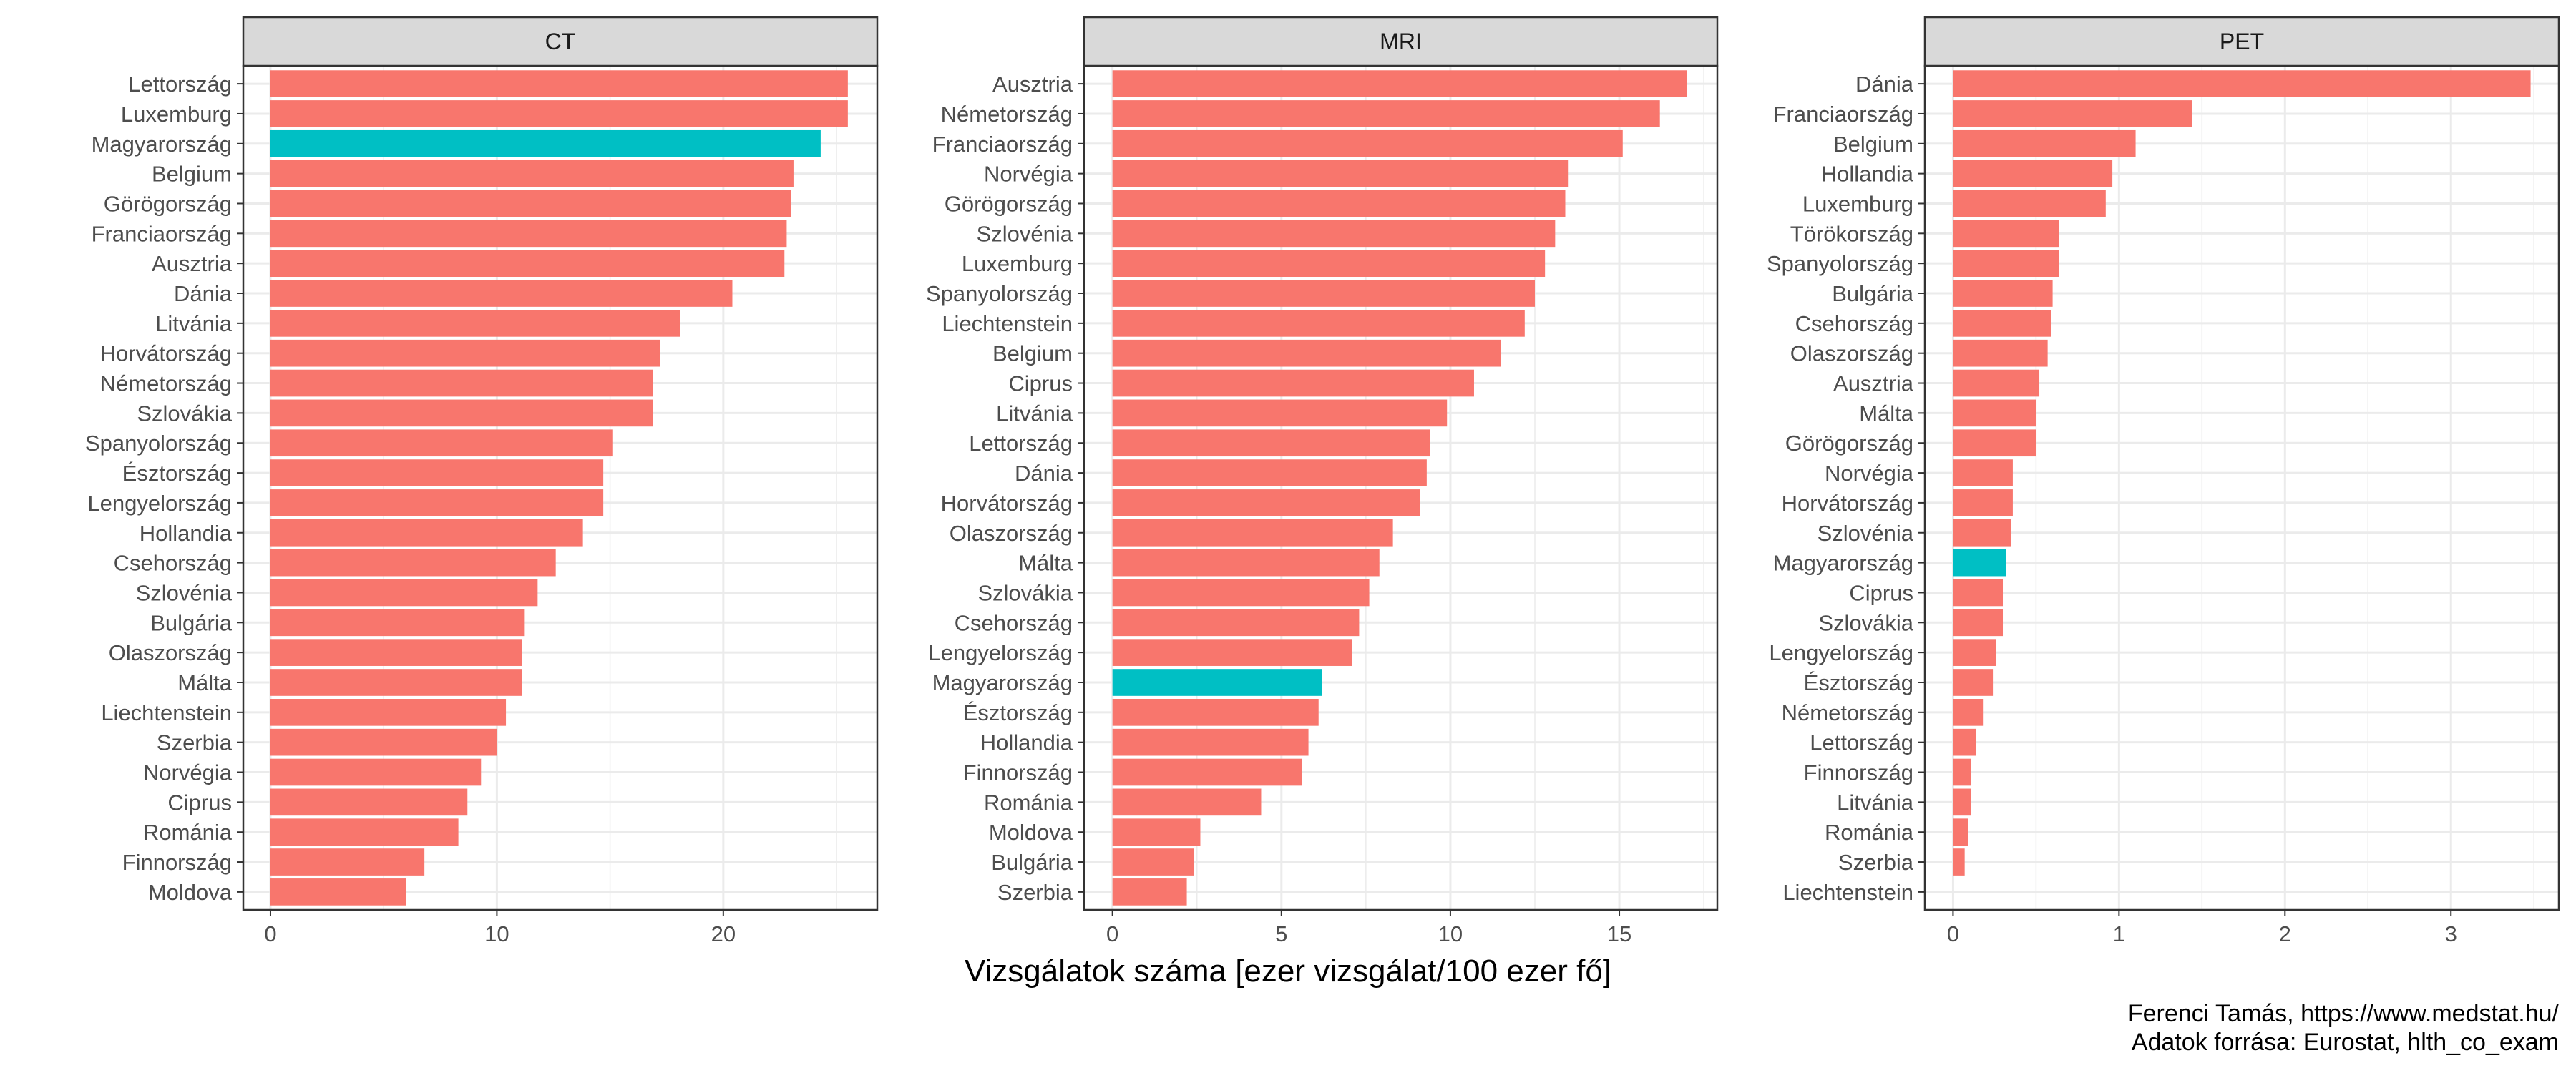 Image resolution: width=2576 pixels, height=1073 pixels. I want to click on y-tick-label: Szlovénia, so click(184, 592).